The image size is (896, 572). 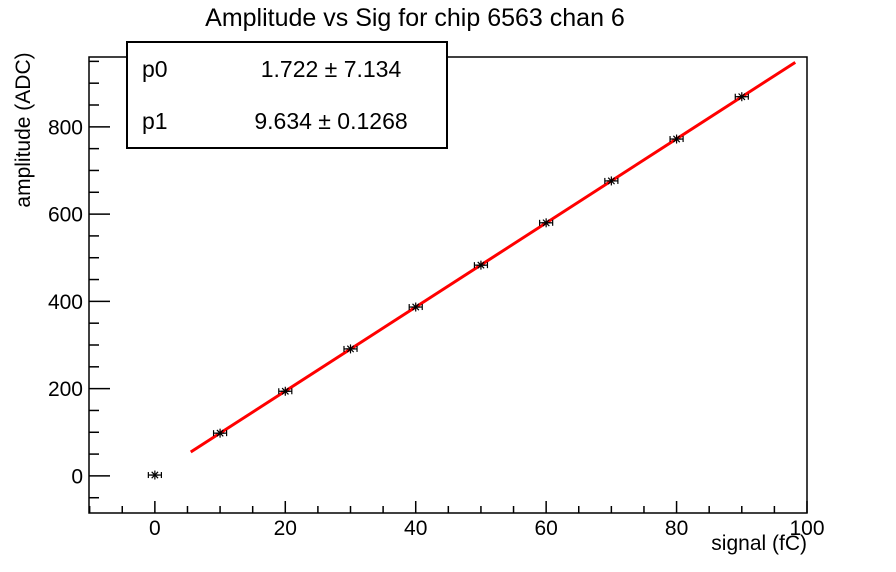 I want to click on stats-row-p1: p1 9.634 ± 0.1268, so click(x=287, y=121).